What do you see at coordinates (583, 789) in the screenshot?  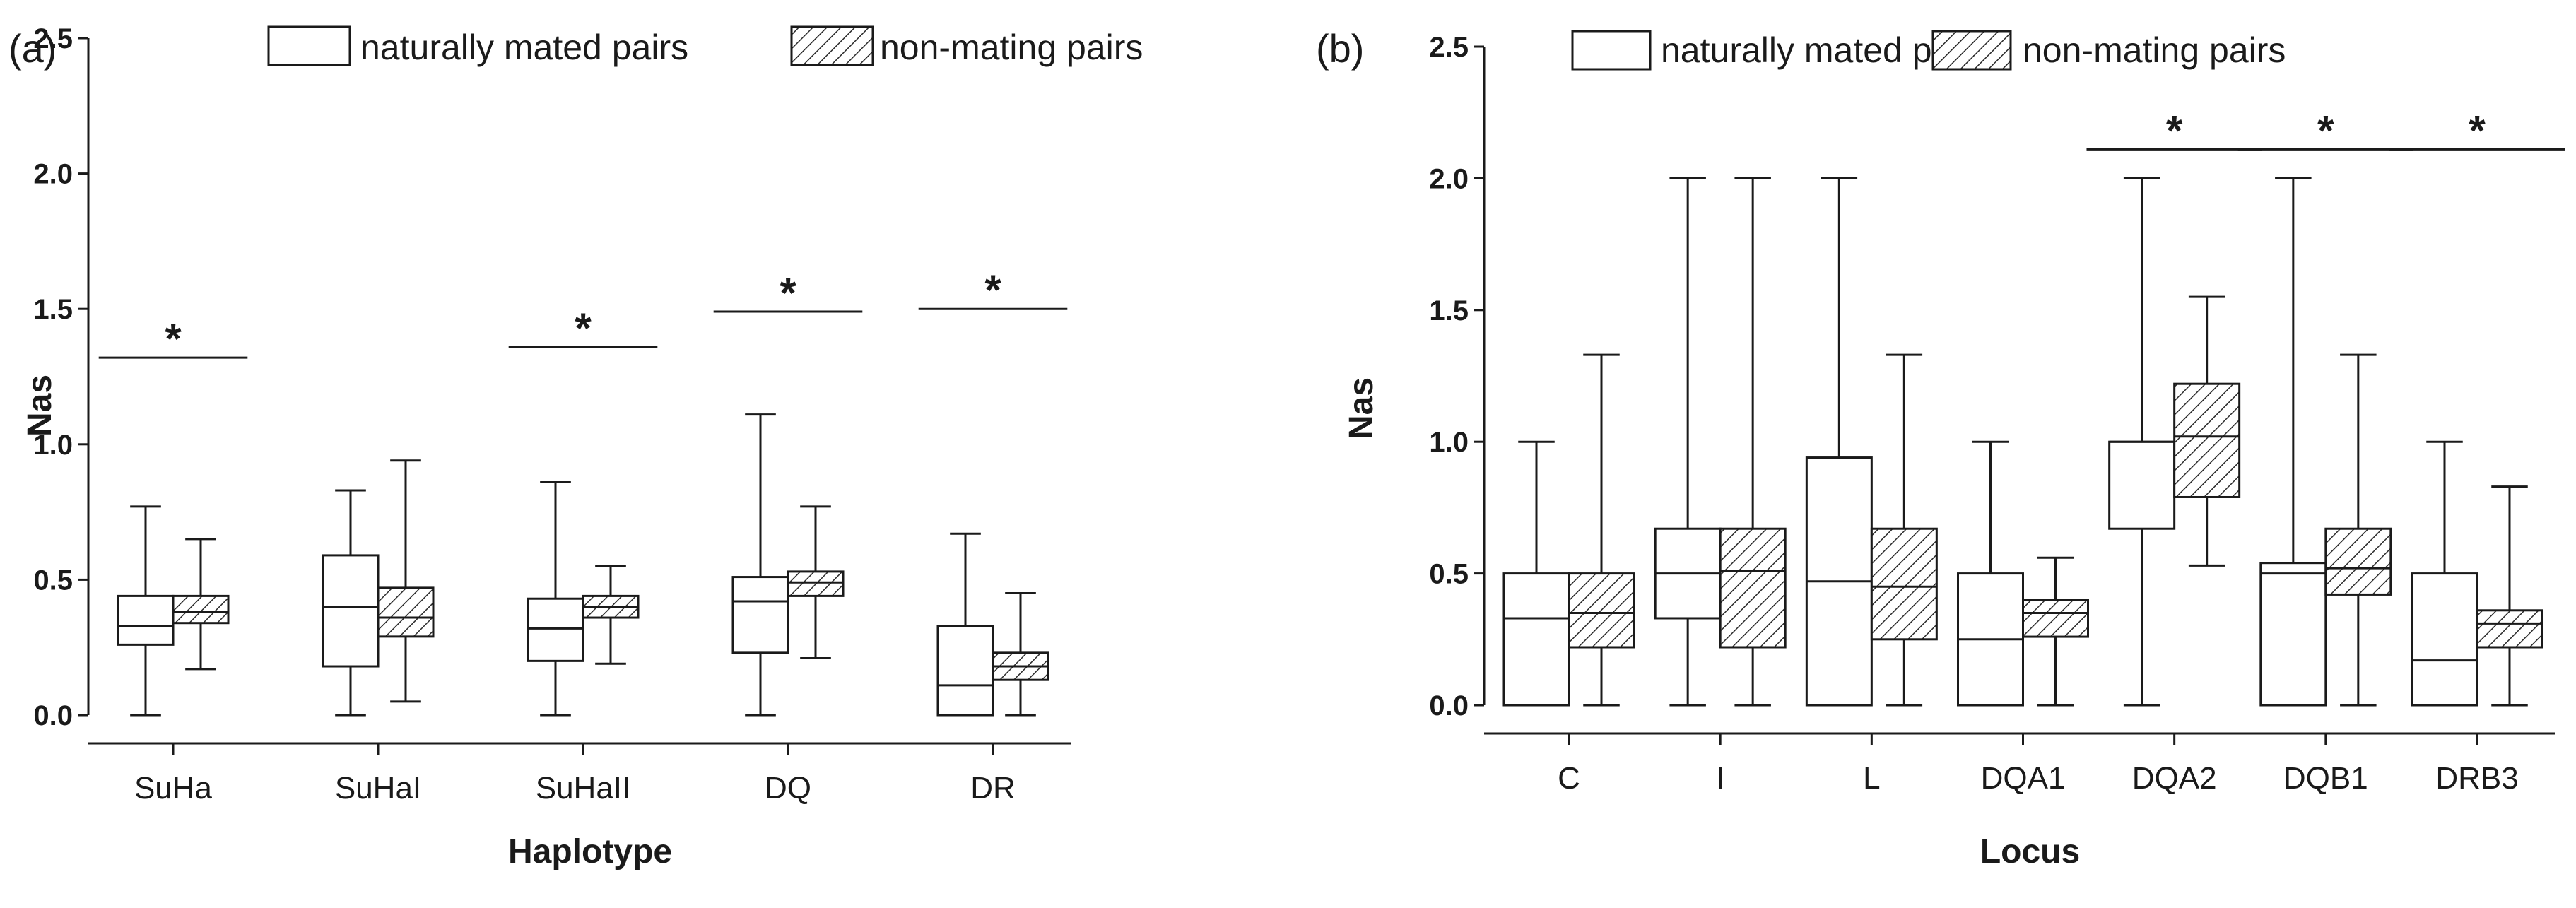 I see `x-tick-label: SuHaII` at bounding box center [583, 789].